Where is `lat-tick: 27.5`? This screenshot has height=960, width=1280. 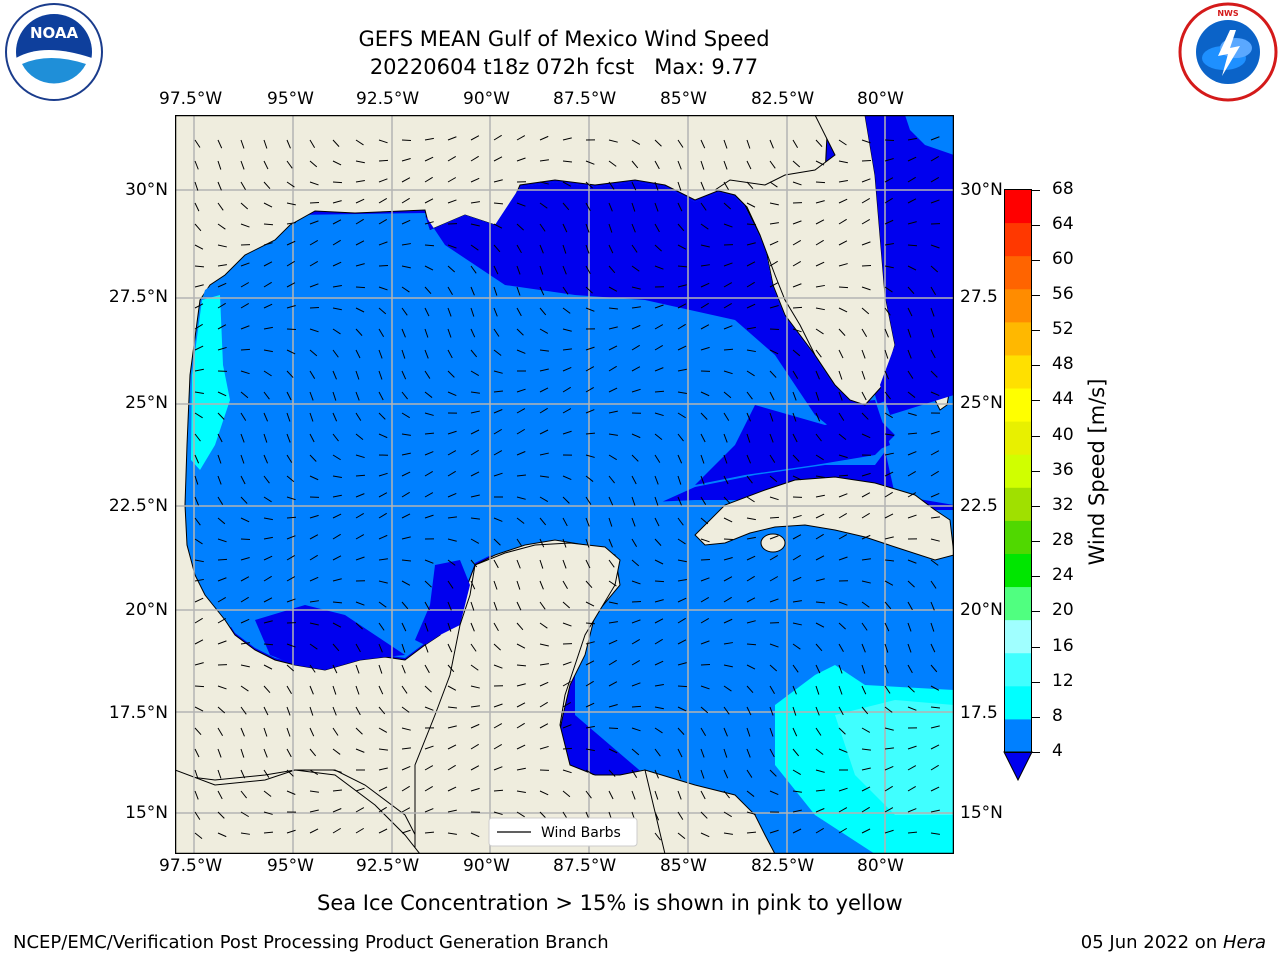
lat-tick: 27.5 is located at coordinates (979, 297).